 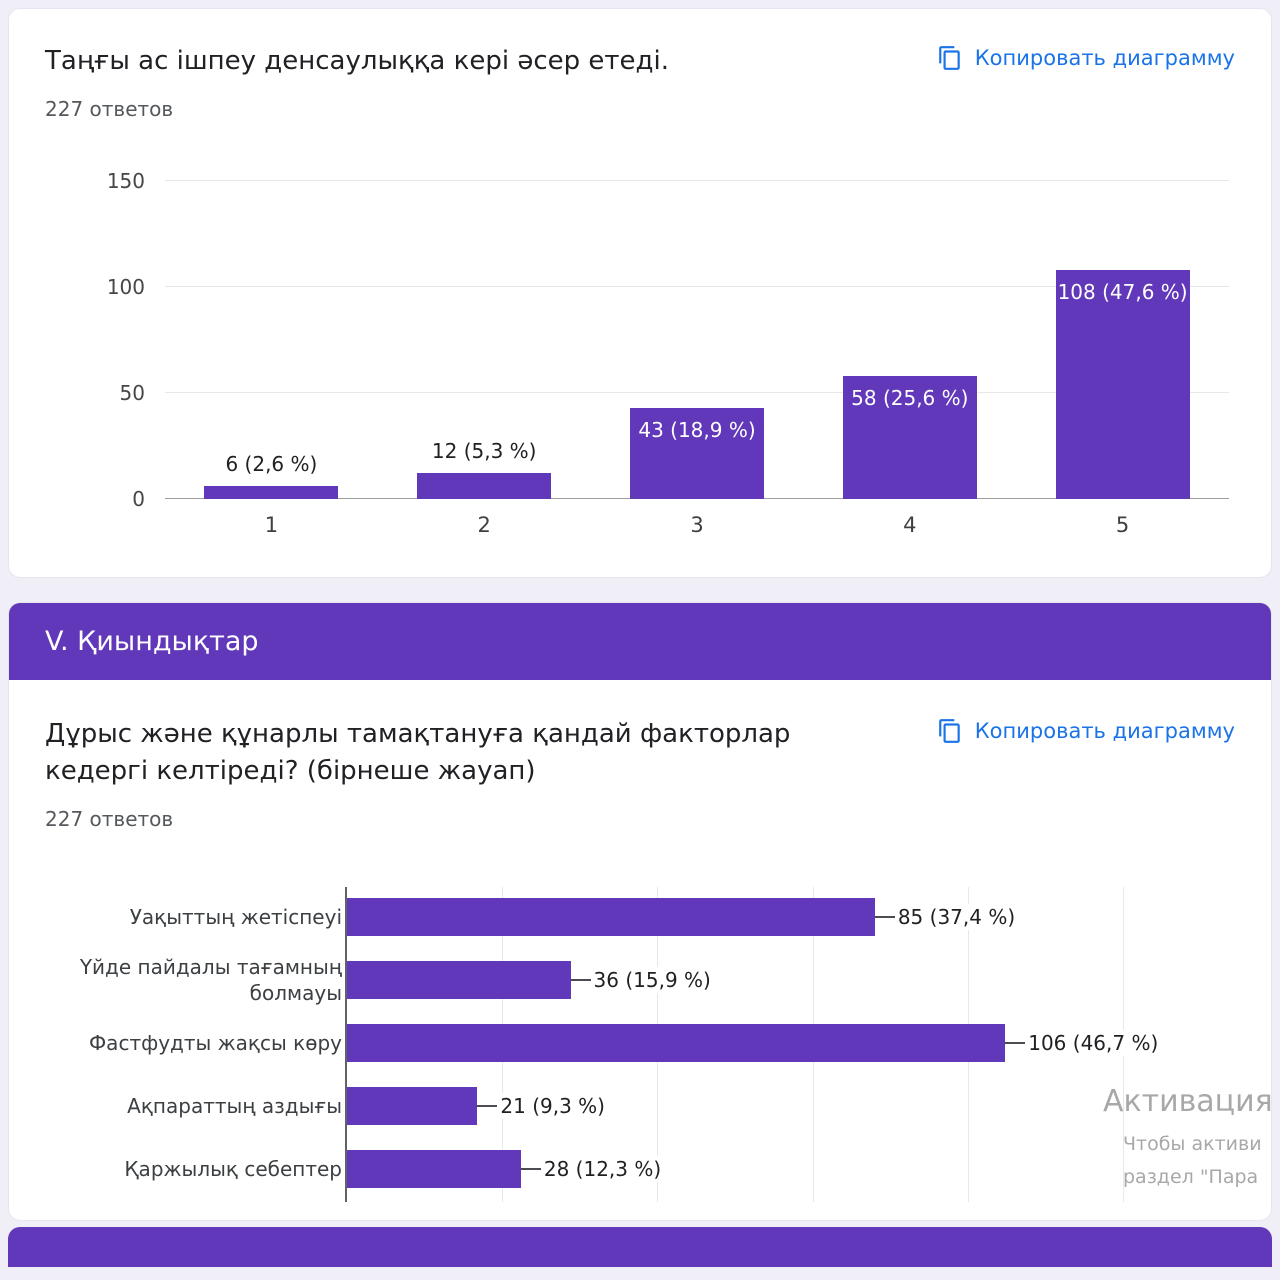 What do you see at coordinates (271, 463) in the screenshot?
I see `bar-value-label: 6 (2,6 %)` at bounding box center [271, 463].